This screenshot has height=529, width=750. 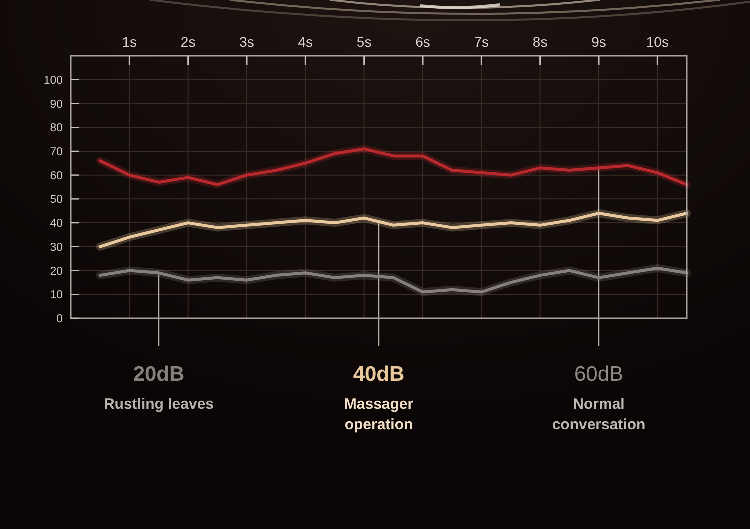 I want to click on x-tick-label: 2s, so click(x=188, y=42).